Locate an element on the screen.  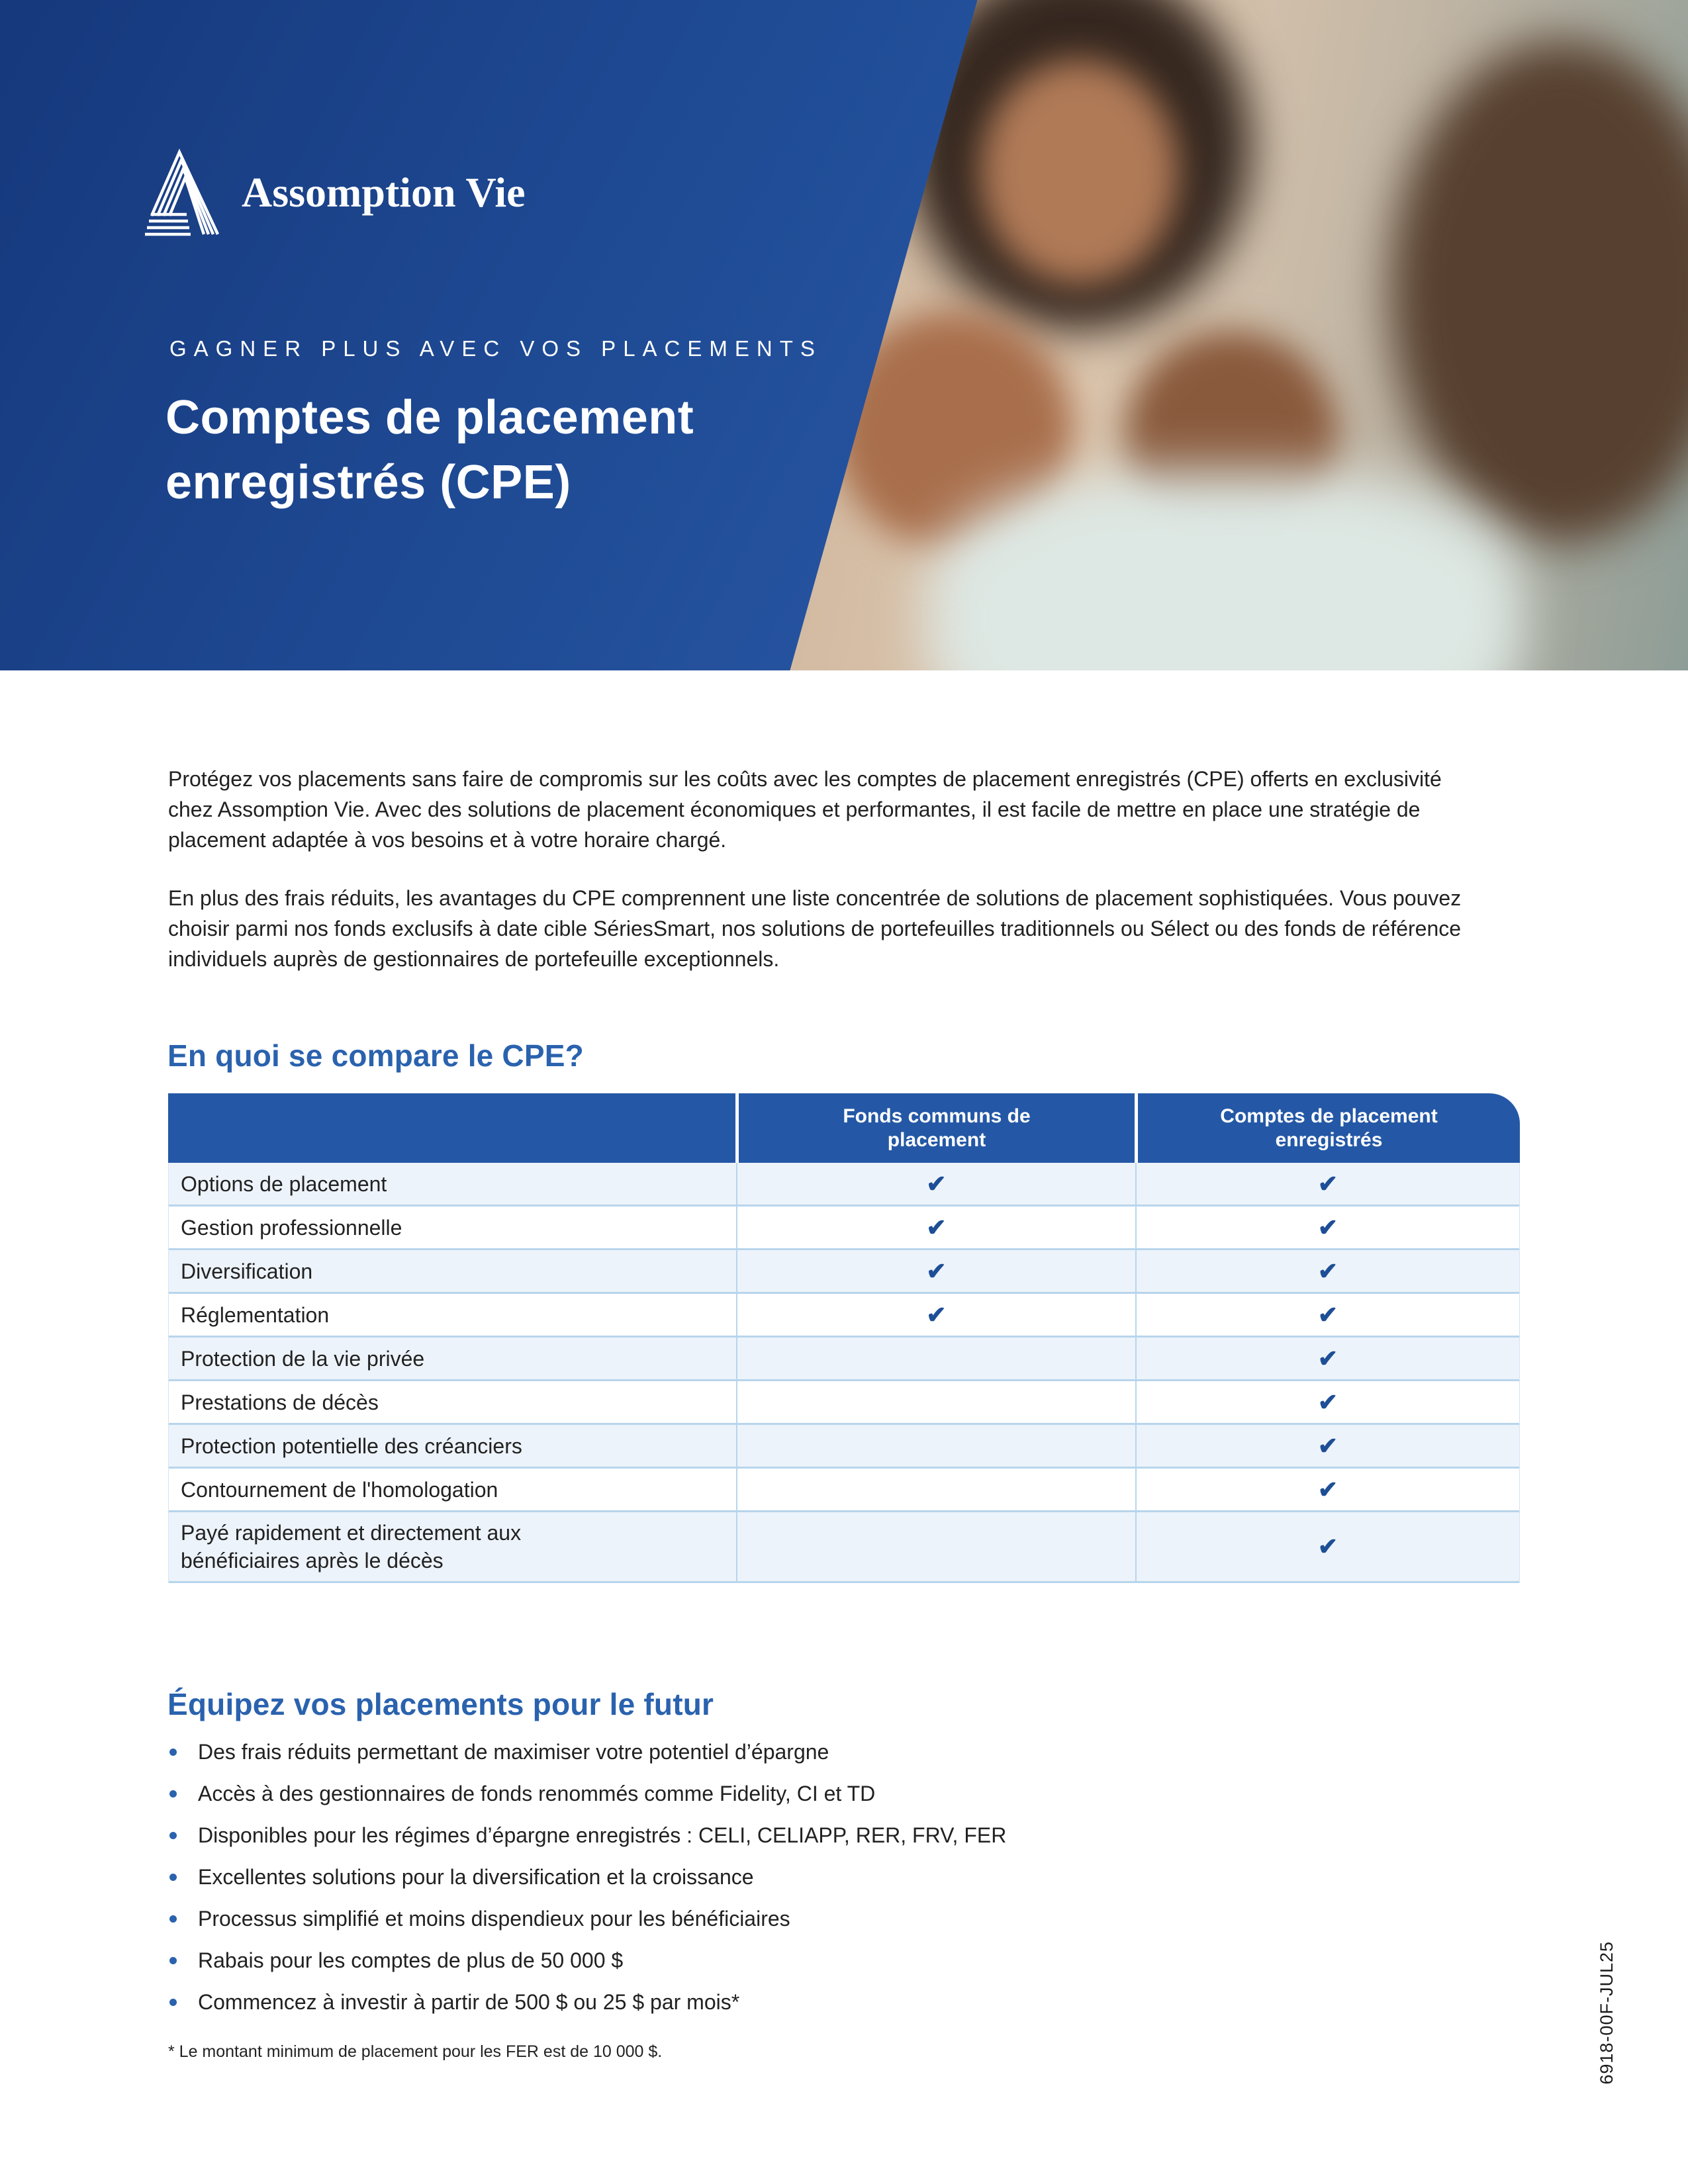
row-label-cell: Contournement de l'homologation is located at coordinates (452, 1490).